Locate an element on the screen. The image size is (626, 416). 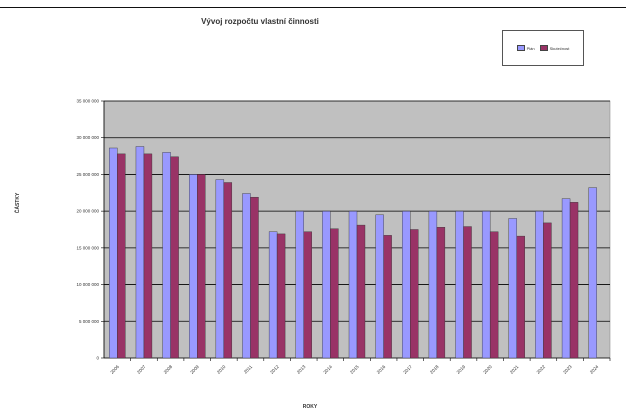
x-tick-label: 2011 is located at coordinates (248, 369).